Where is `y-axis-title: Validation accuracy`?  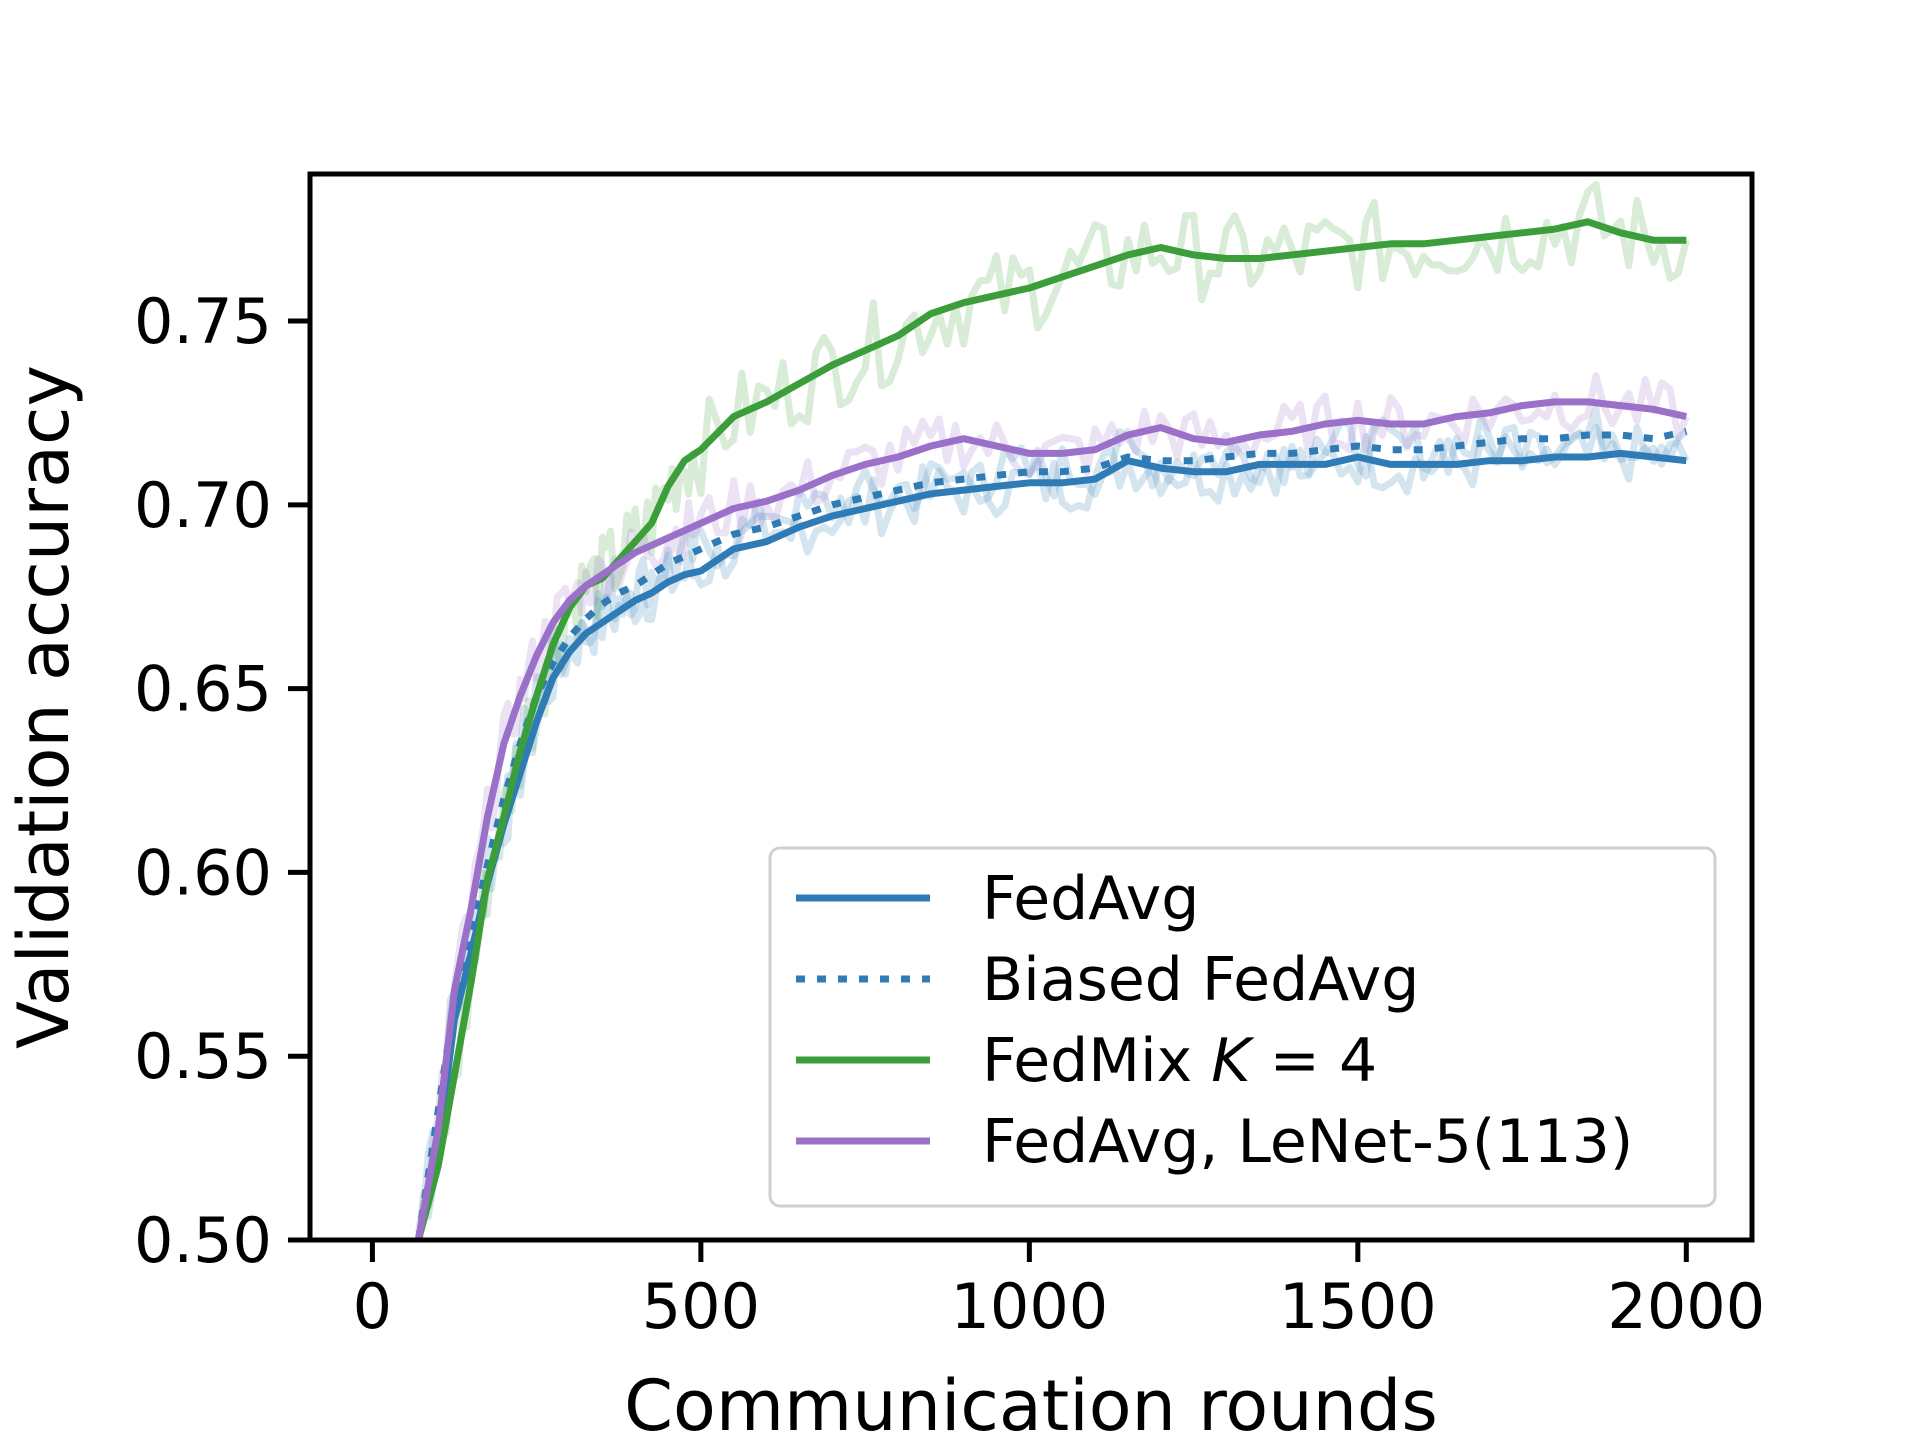 y-axis-title: Validation accuracy is located at coordinates (44, 707).